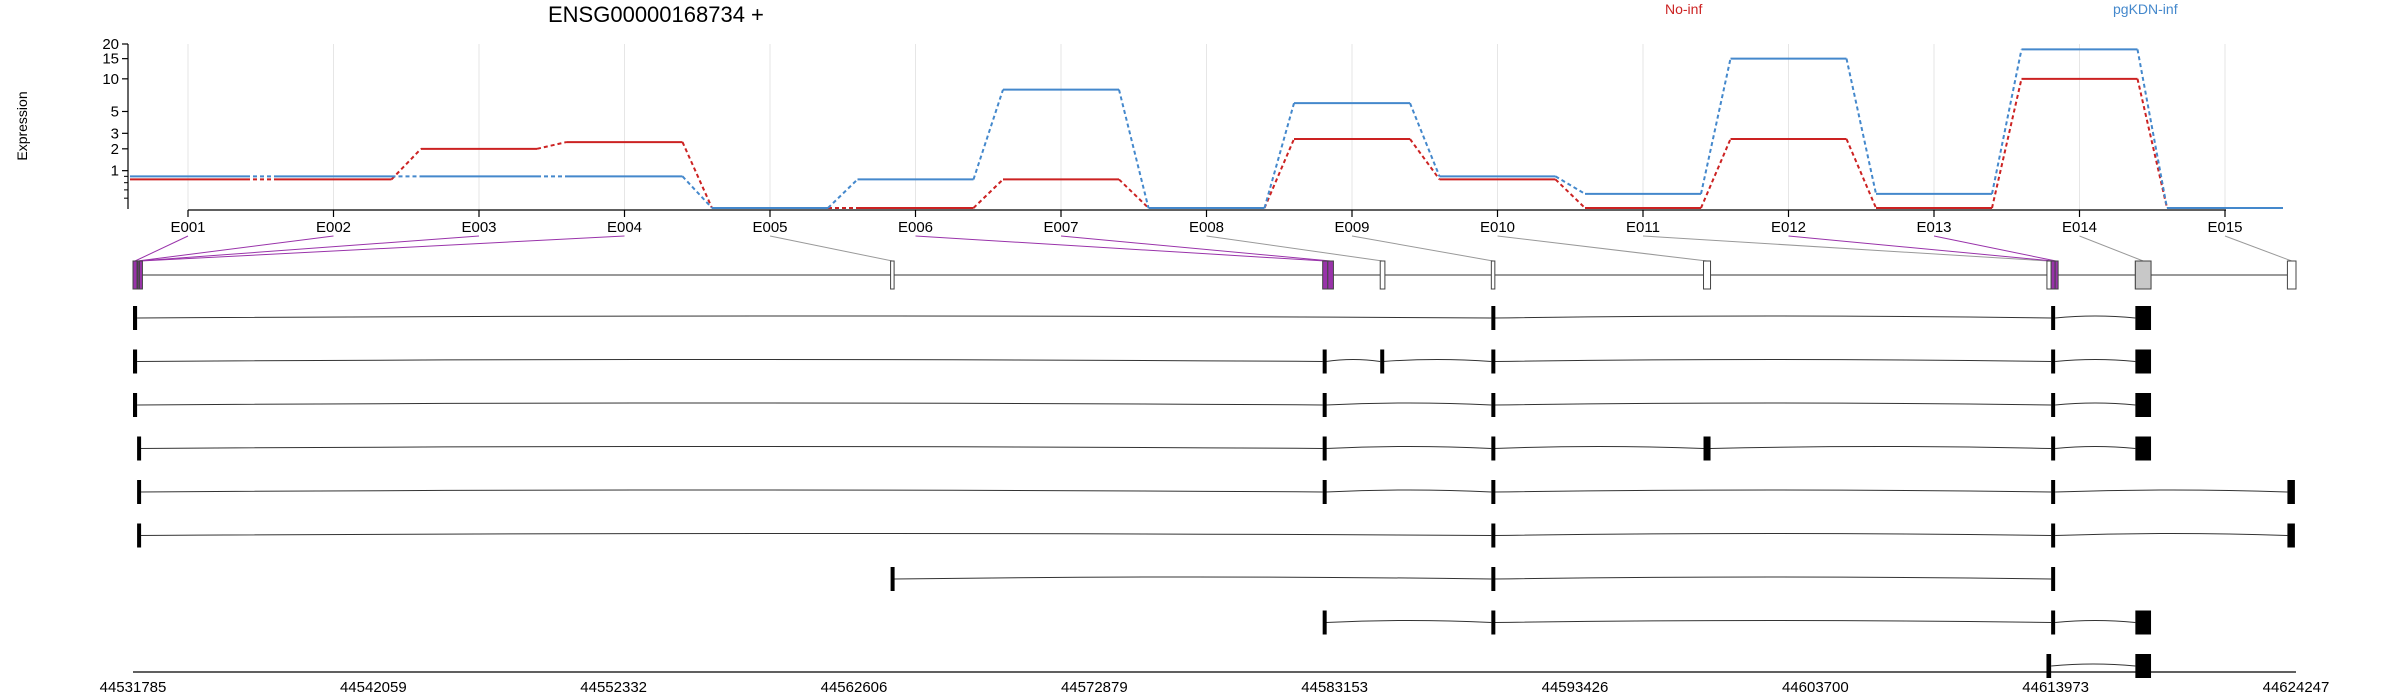 This screenshot has width=2400, height=700. I want to click on exon-map-line-e004, so click(382, 248).